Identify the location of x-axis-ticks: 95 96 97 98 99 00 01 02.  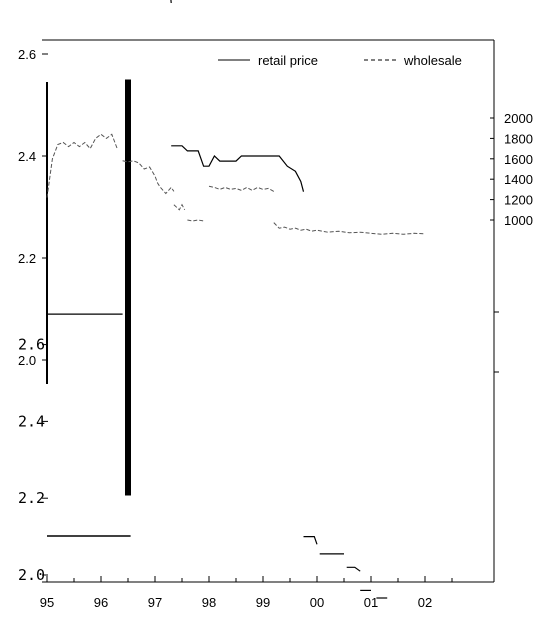
(246, 593).